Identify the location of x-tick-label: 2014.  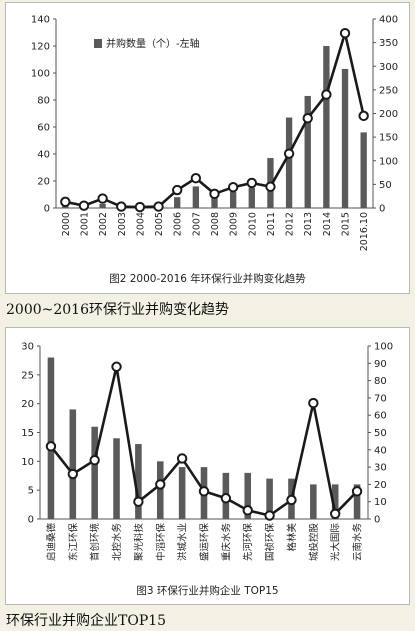
(327, 224).